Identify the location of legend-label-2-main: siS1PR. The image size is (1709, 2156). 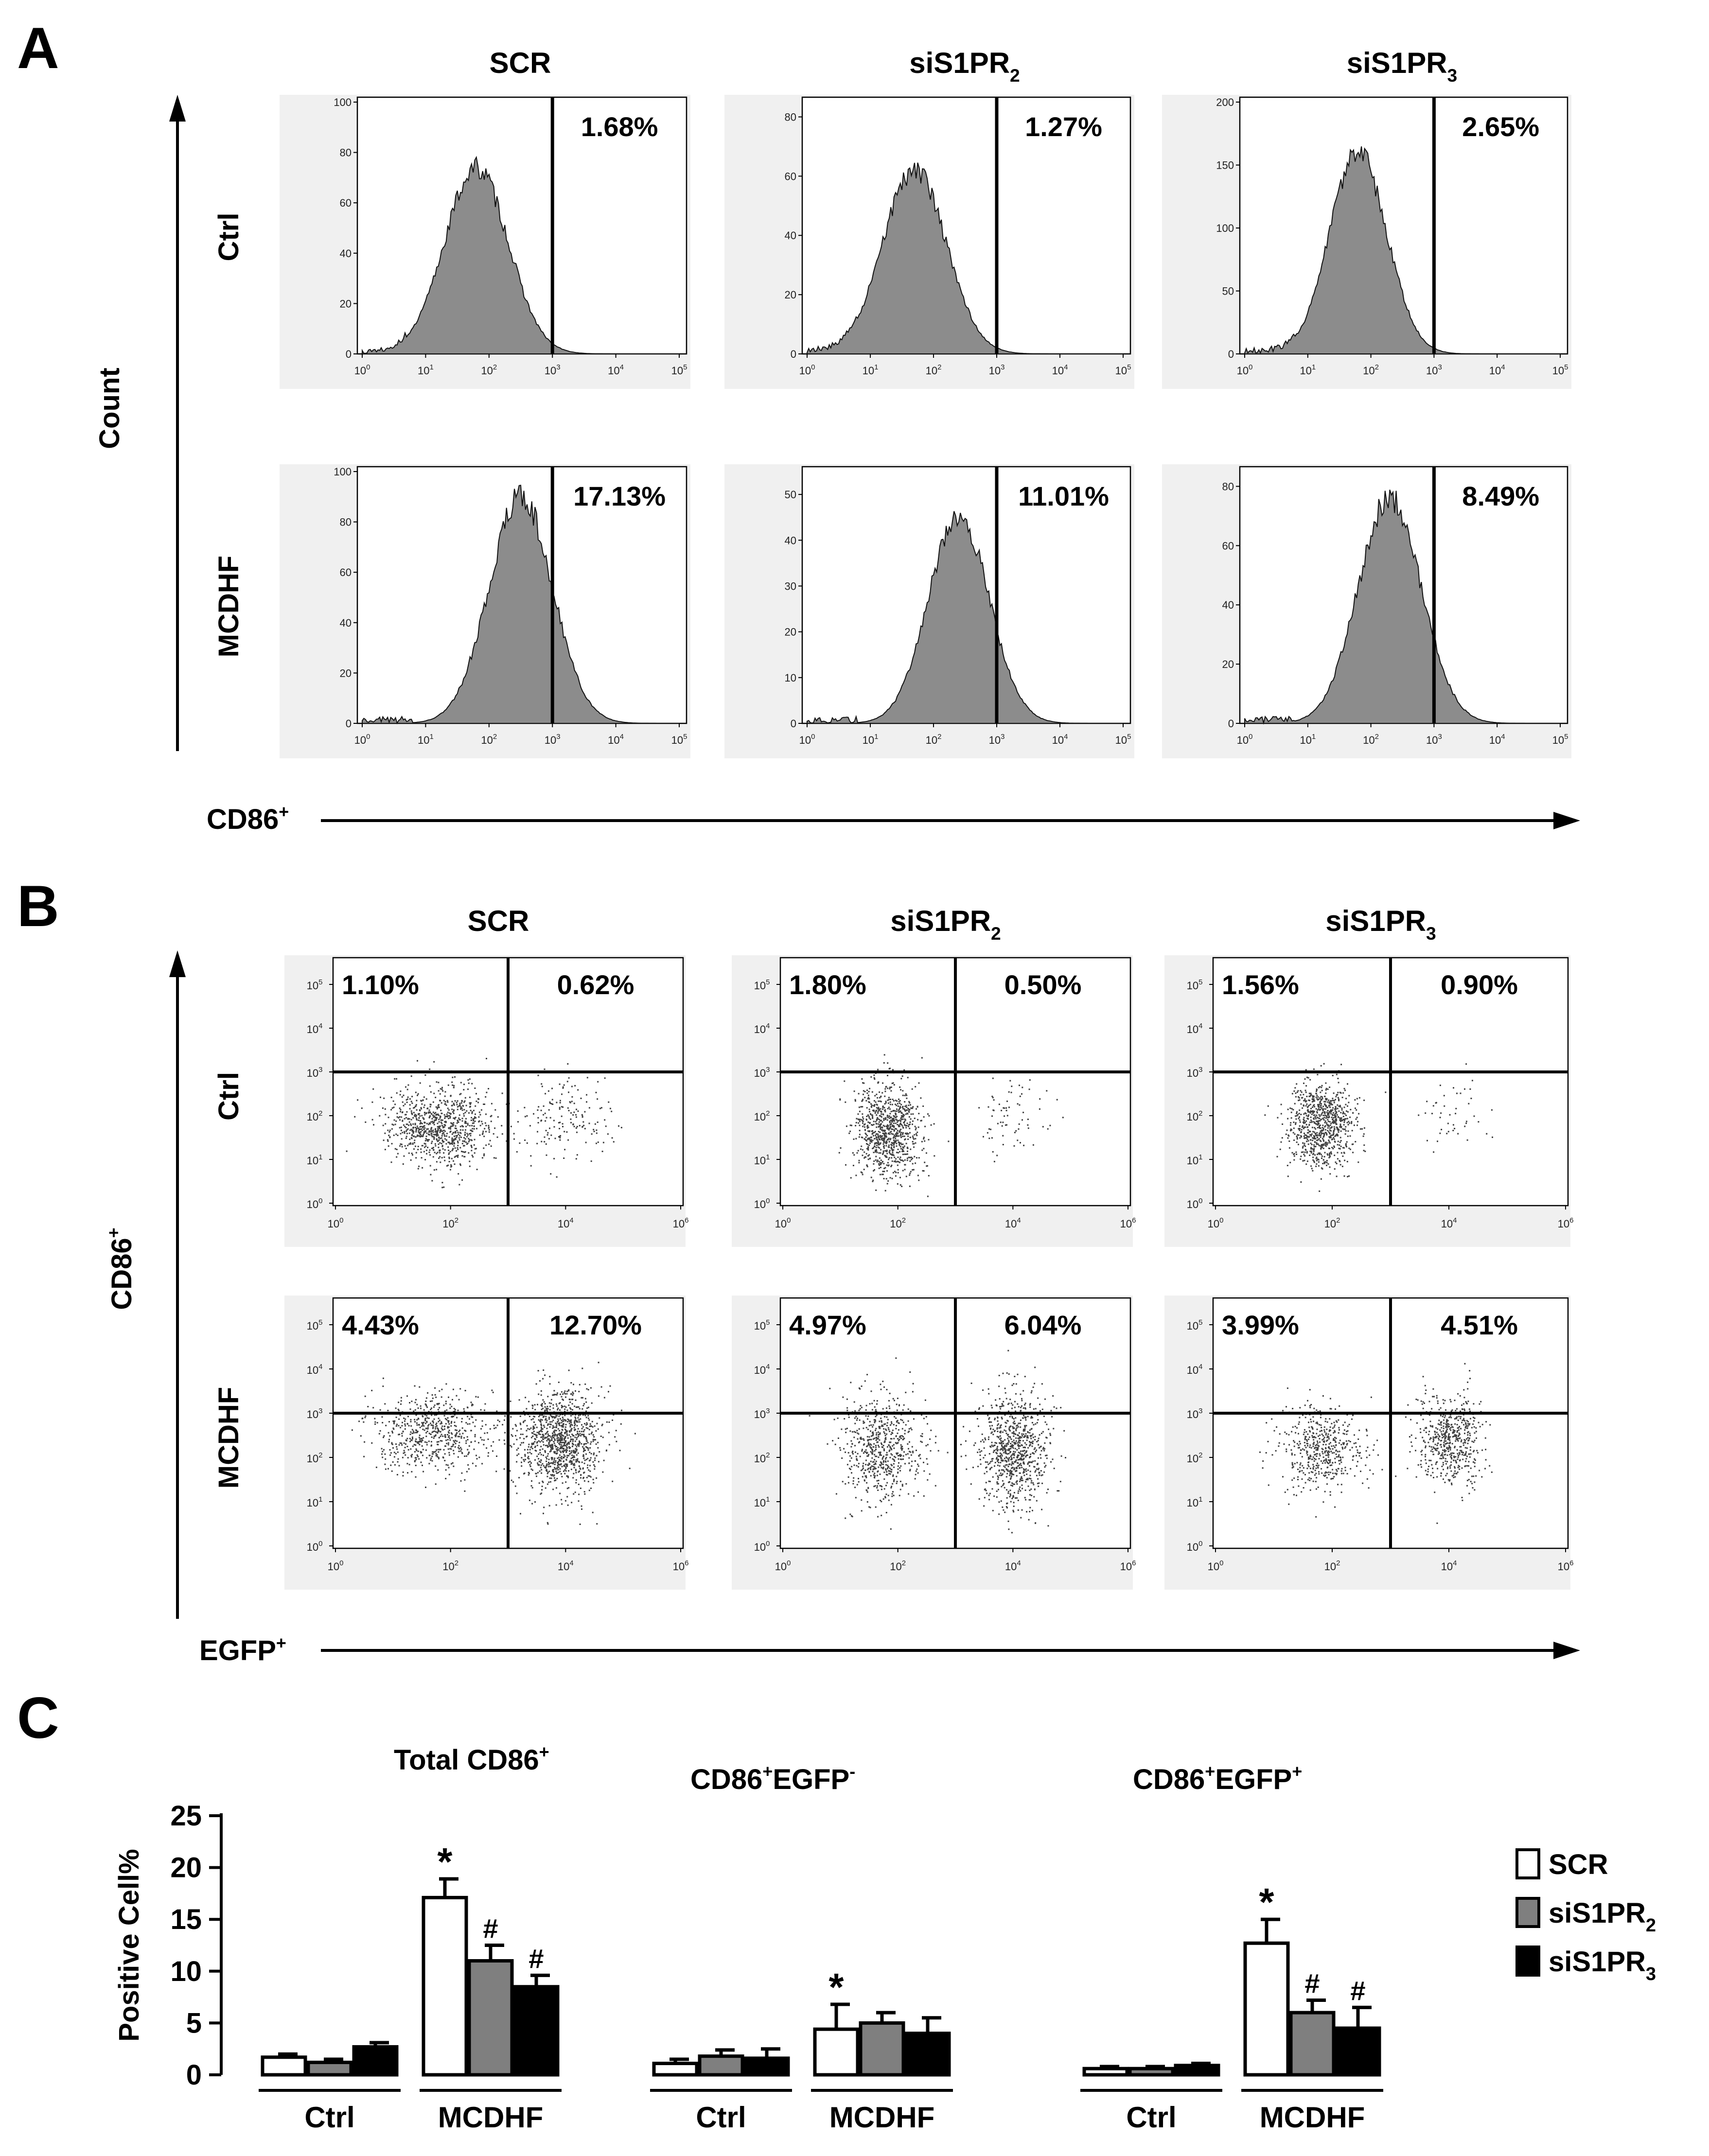
(1598, 1962).